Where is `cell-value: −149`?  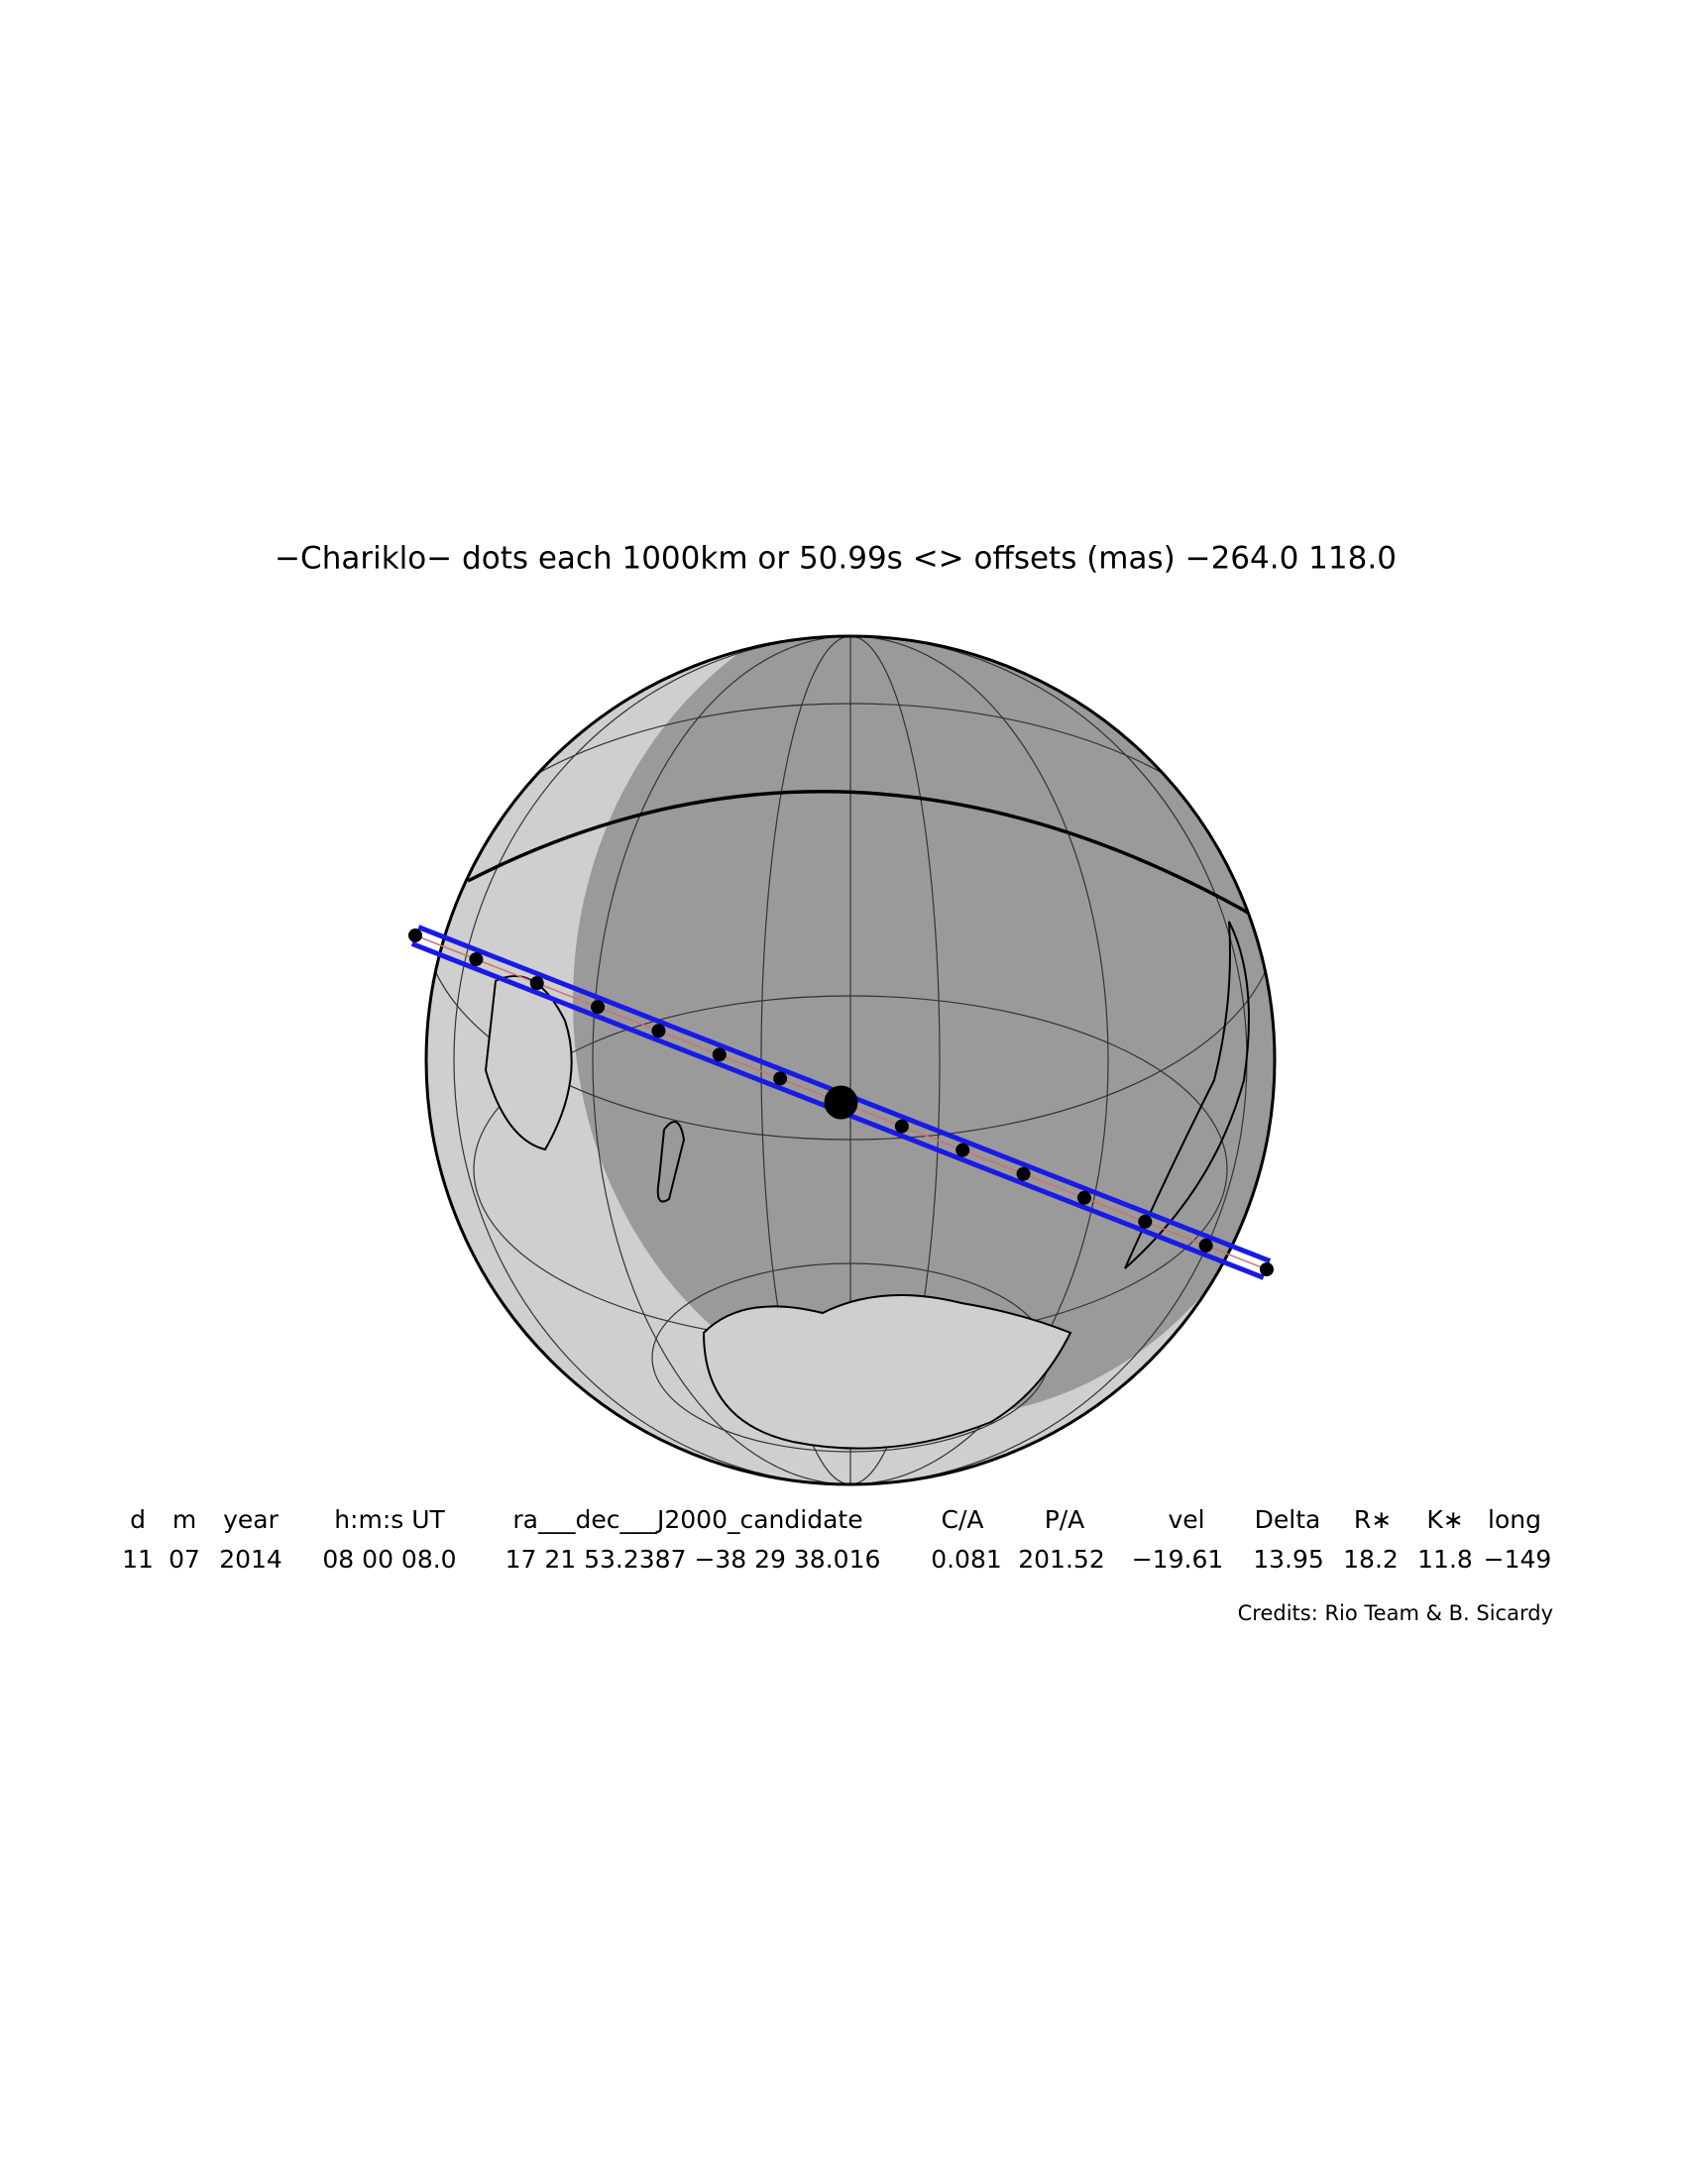
cell-value: −149 is located at coordinates (1518, 1559).